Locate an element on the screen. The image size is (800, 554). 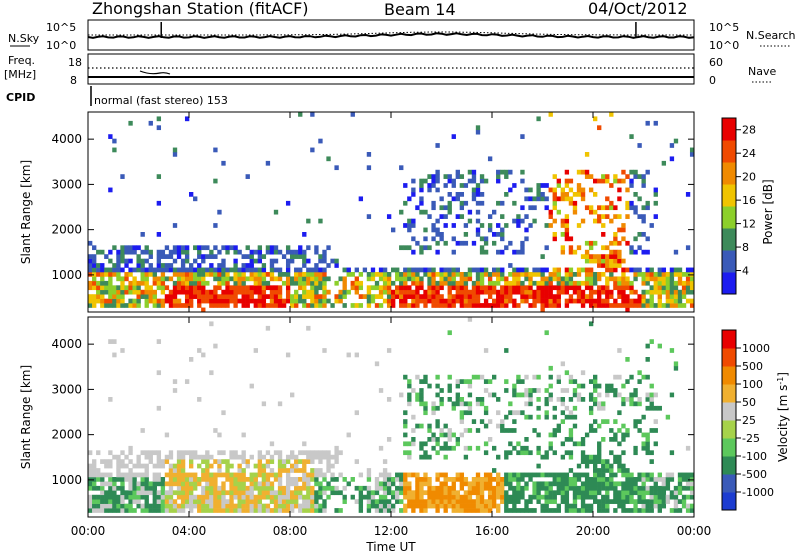
y-tick-label: 2000 is located at coordinates (66, 435).